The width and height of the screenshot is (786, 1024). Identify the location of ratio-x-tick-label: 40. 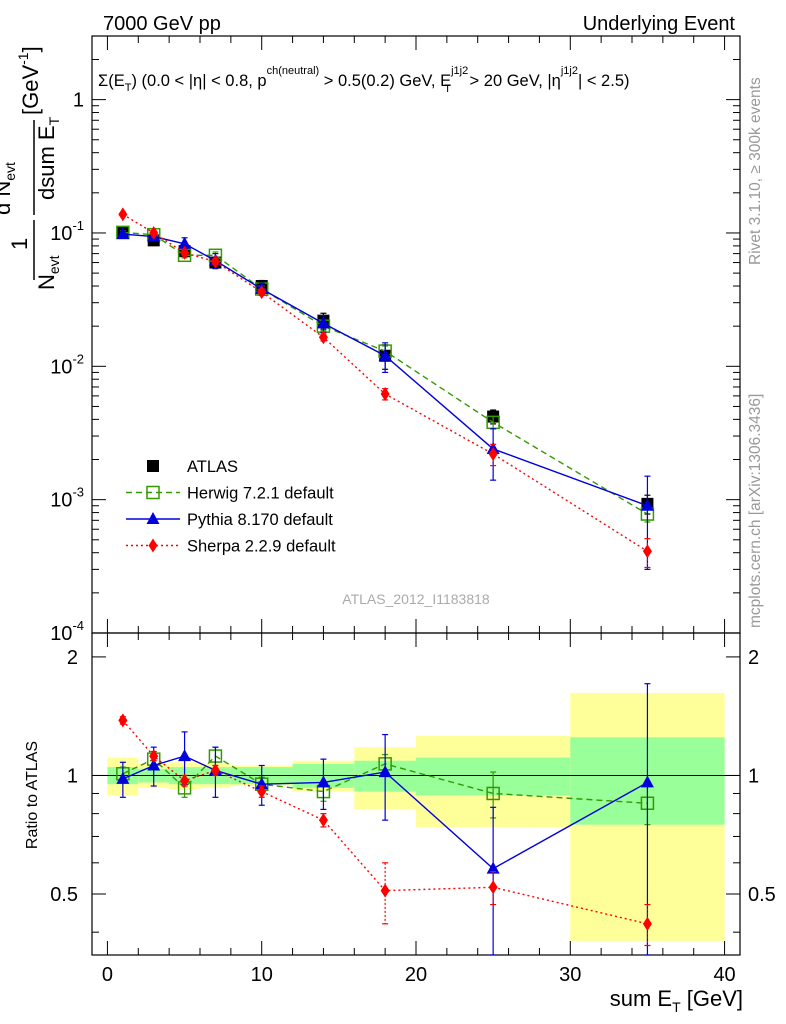
(724, 975).